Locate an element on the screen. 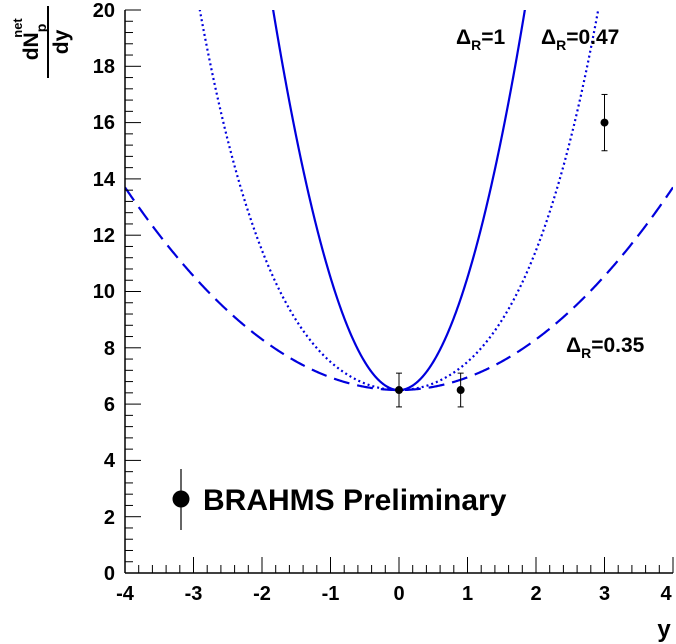 The width and height of the screenshot is (676, 644). x-tick-label: 3 is located at coordinates (604, 594).